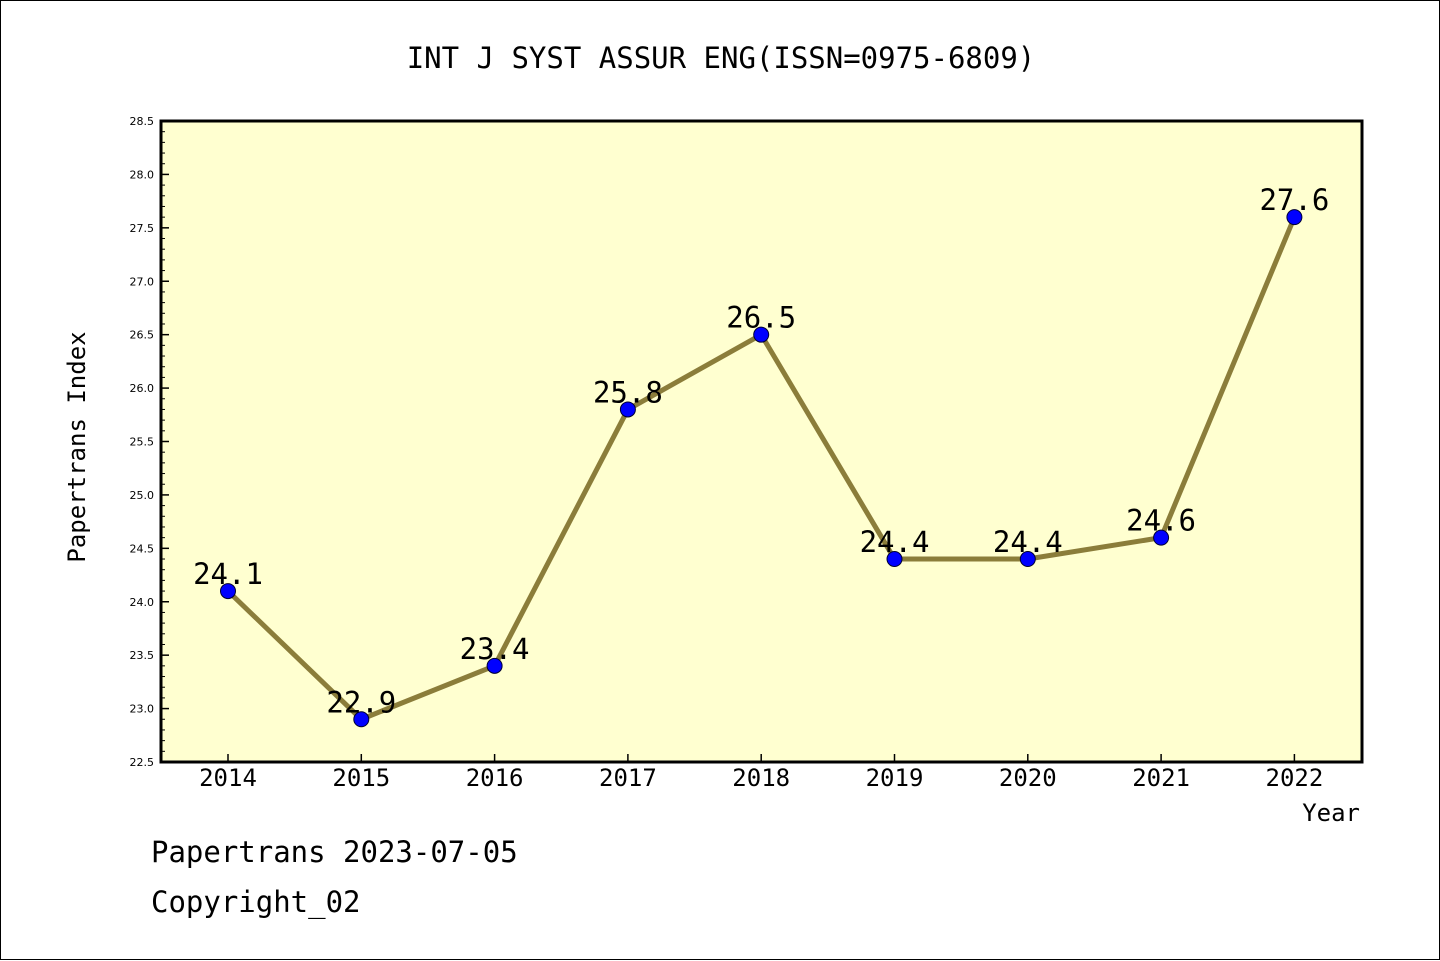 This screenshot has height=961, width=1440. I want to click on y-tick-label: 28.0, so click(142, 174).